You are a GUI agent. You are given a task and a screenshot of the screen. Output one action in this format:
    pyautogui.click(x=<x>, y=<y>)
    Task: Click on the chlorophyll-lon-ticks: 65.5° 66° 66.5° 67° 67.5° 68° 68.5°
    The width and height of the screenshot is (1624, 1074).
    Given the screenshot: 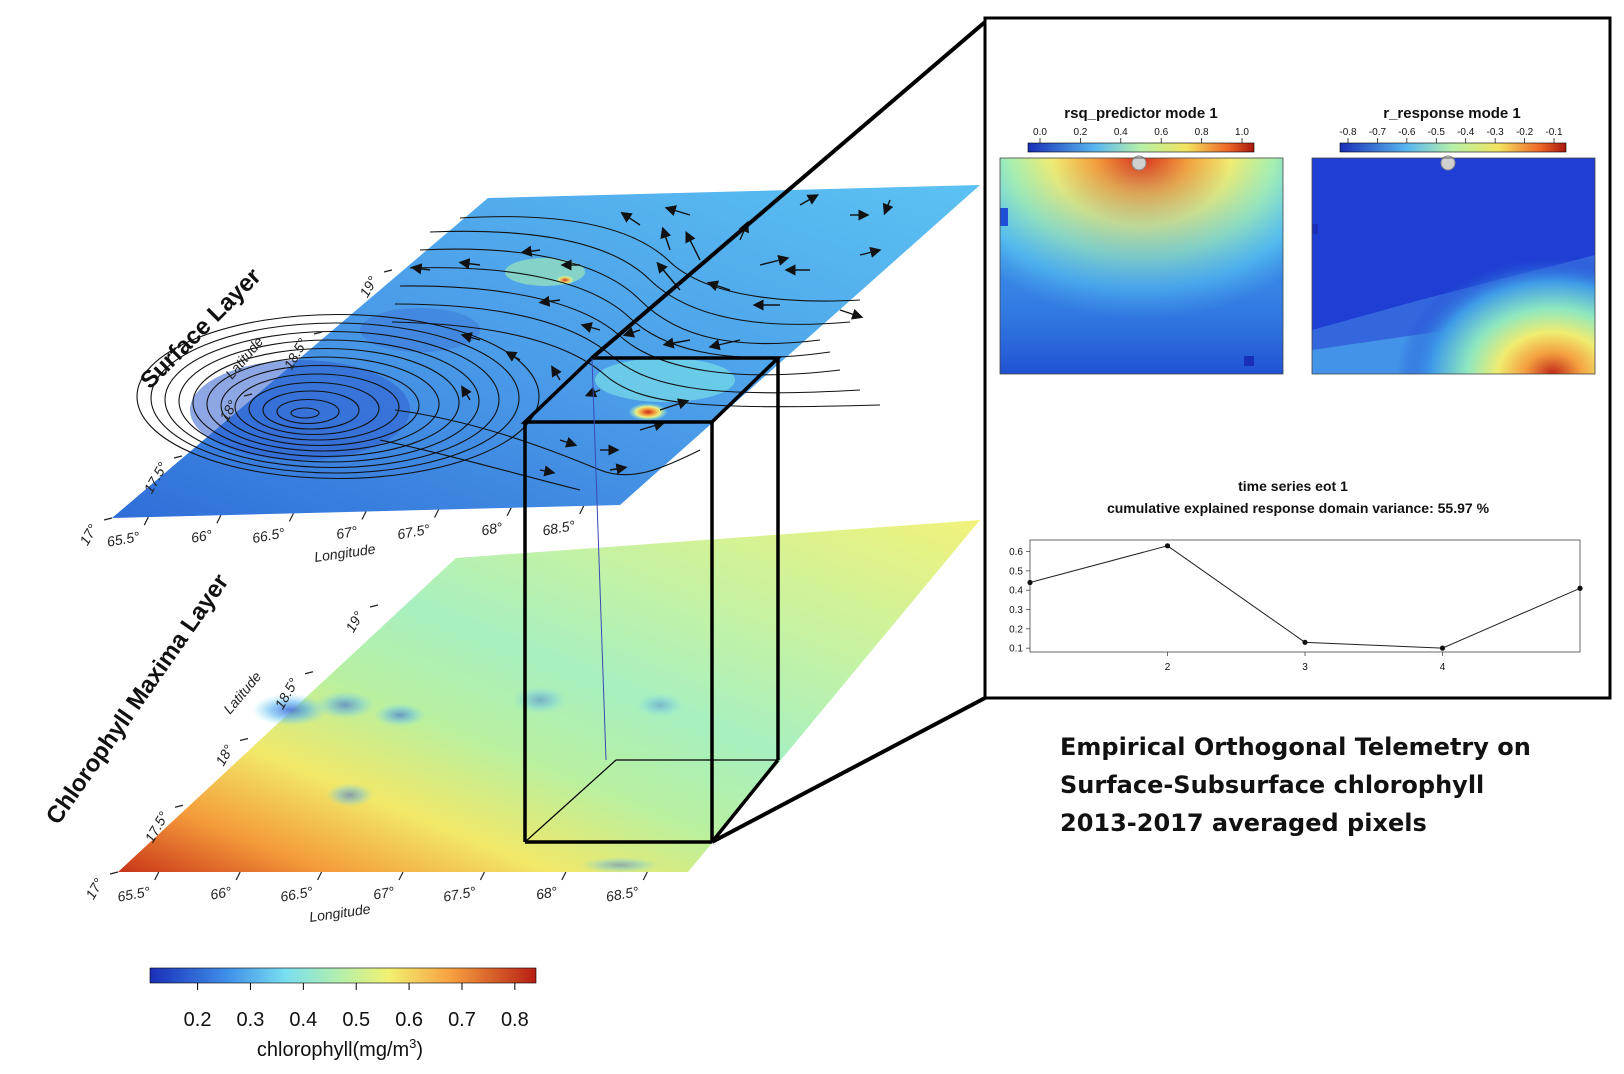 What is the action you would take?
    pyautogui.click(x=382, y=888)
    